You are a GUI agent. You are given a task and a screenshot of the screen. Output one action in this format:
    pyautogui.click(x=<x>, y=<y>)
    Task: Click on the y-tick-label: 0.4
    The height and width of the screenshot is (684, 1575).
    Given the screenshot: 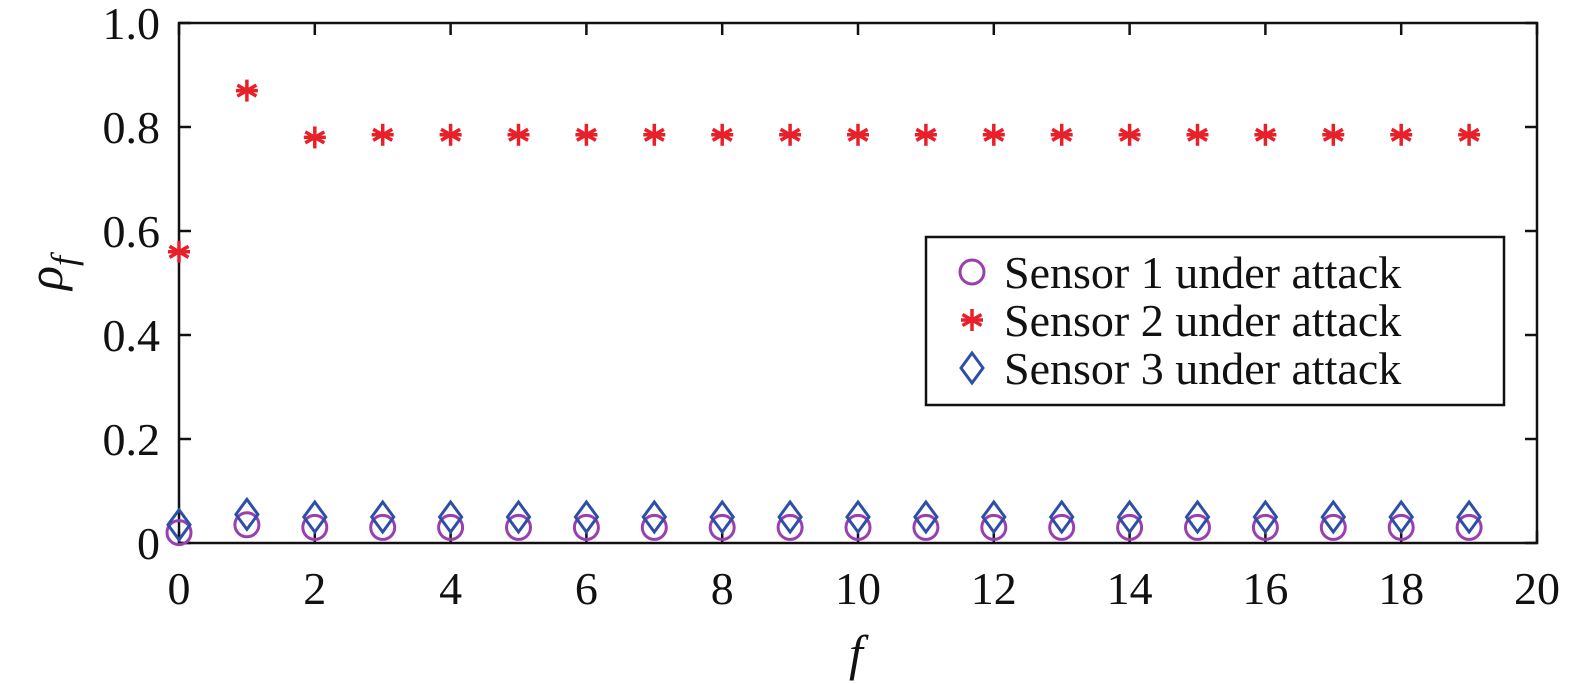 What is the action you would take?
    pyautogui.click(x=132, y=335)
    